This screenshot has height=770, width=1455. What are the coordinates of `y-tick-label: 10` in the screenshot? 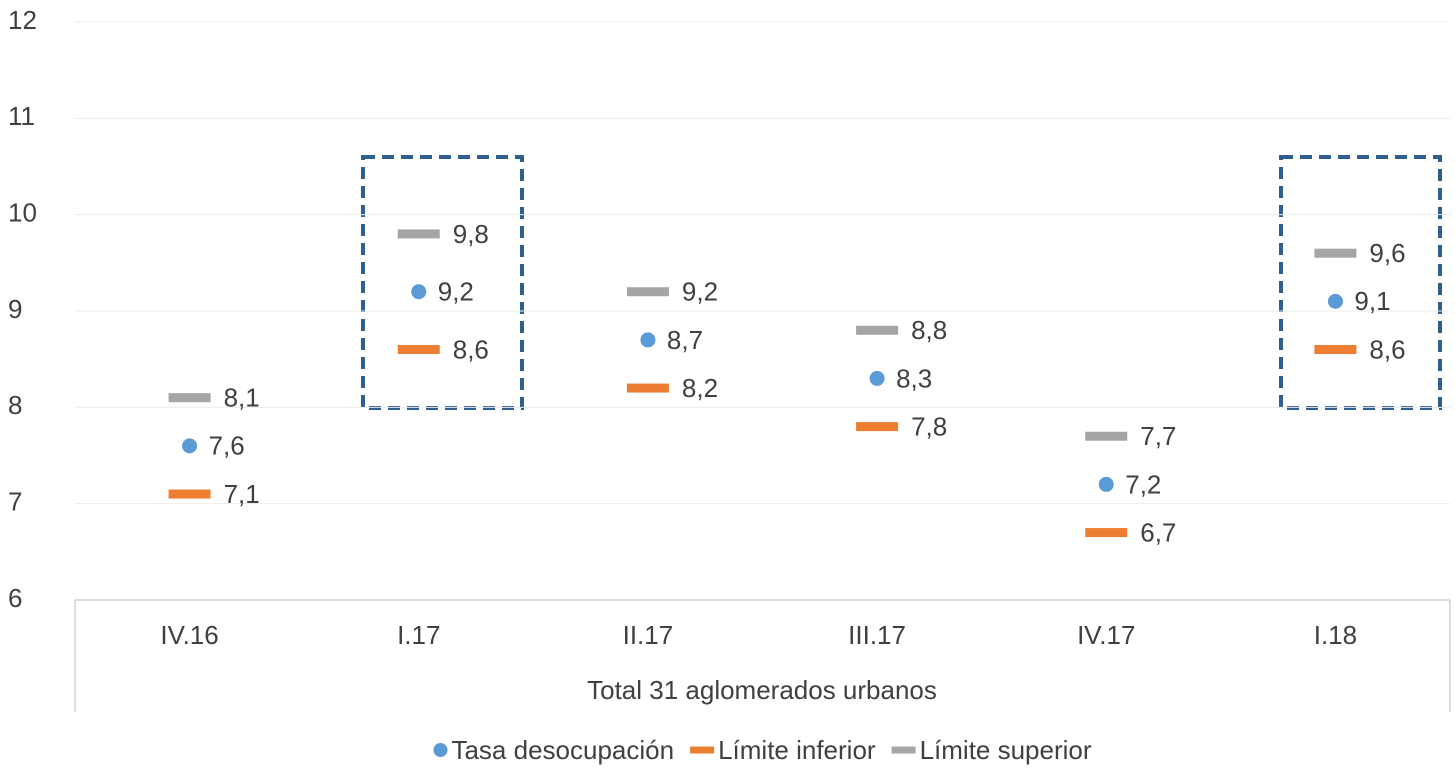 It's located at (22, 213).